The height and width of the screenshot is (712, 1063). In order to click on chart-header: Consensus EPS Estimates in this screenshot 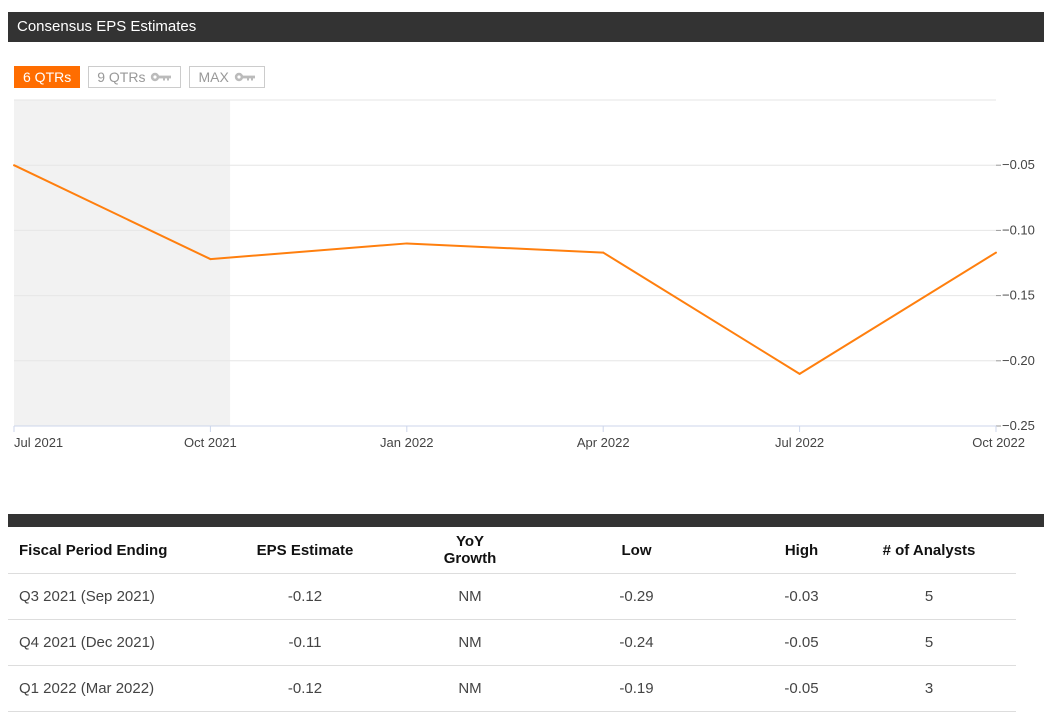, I will do `click(526, 27)`.